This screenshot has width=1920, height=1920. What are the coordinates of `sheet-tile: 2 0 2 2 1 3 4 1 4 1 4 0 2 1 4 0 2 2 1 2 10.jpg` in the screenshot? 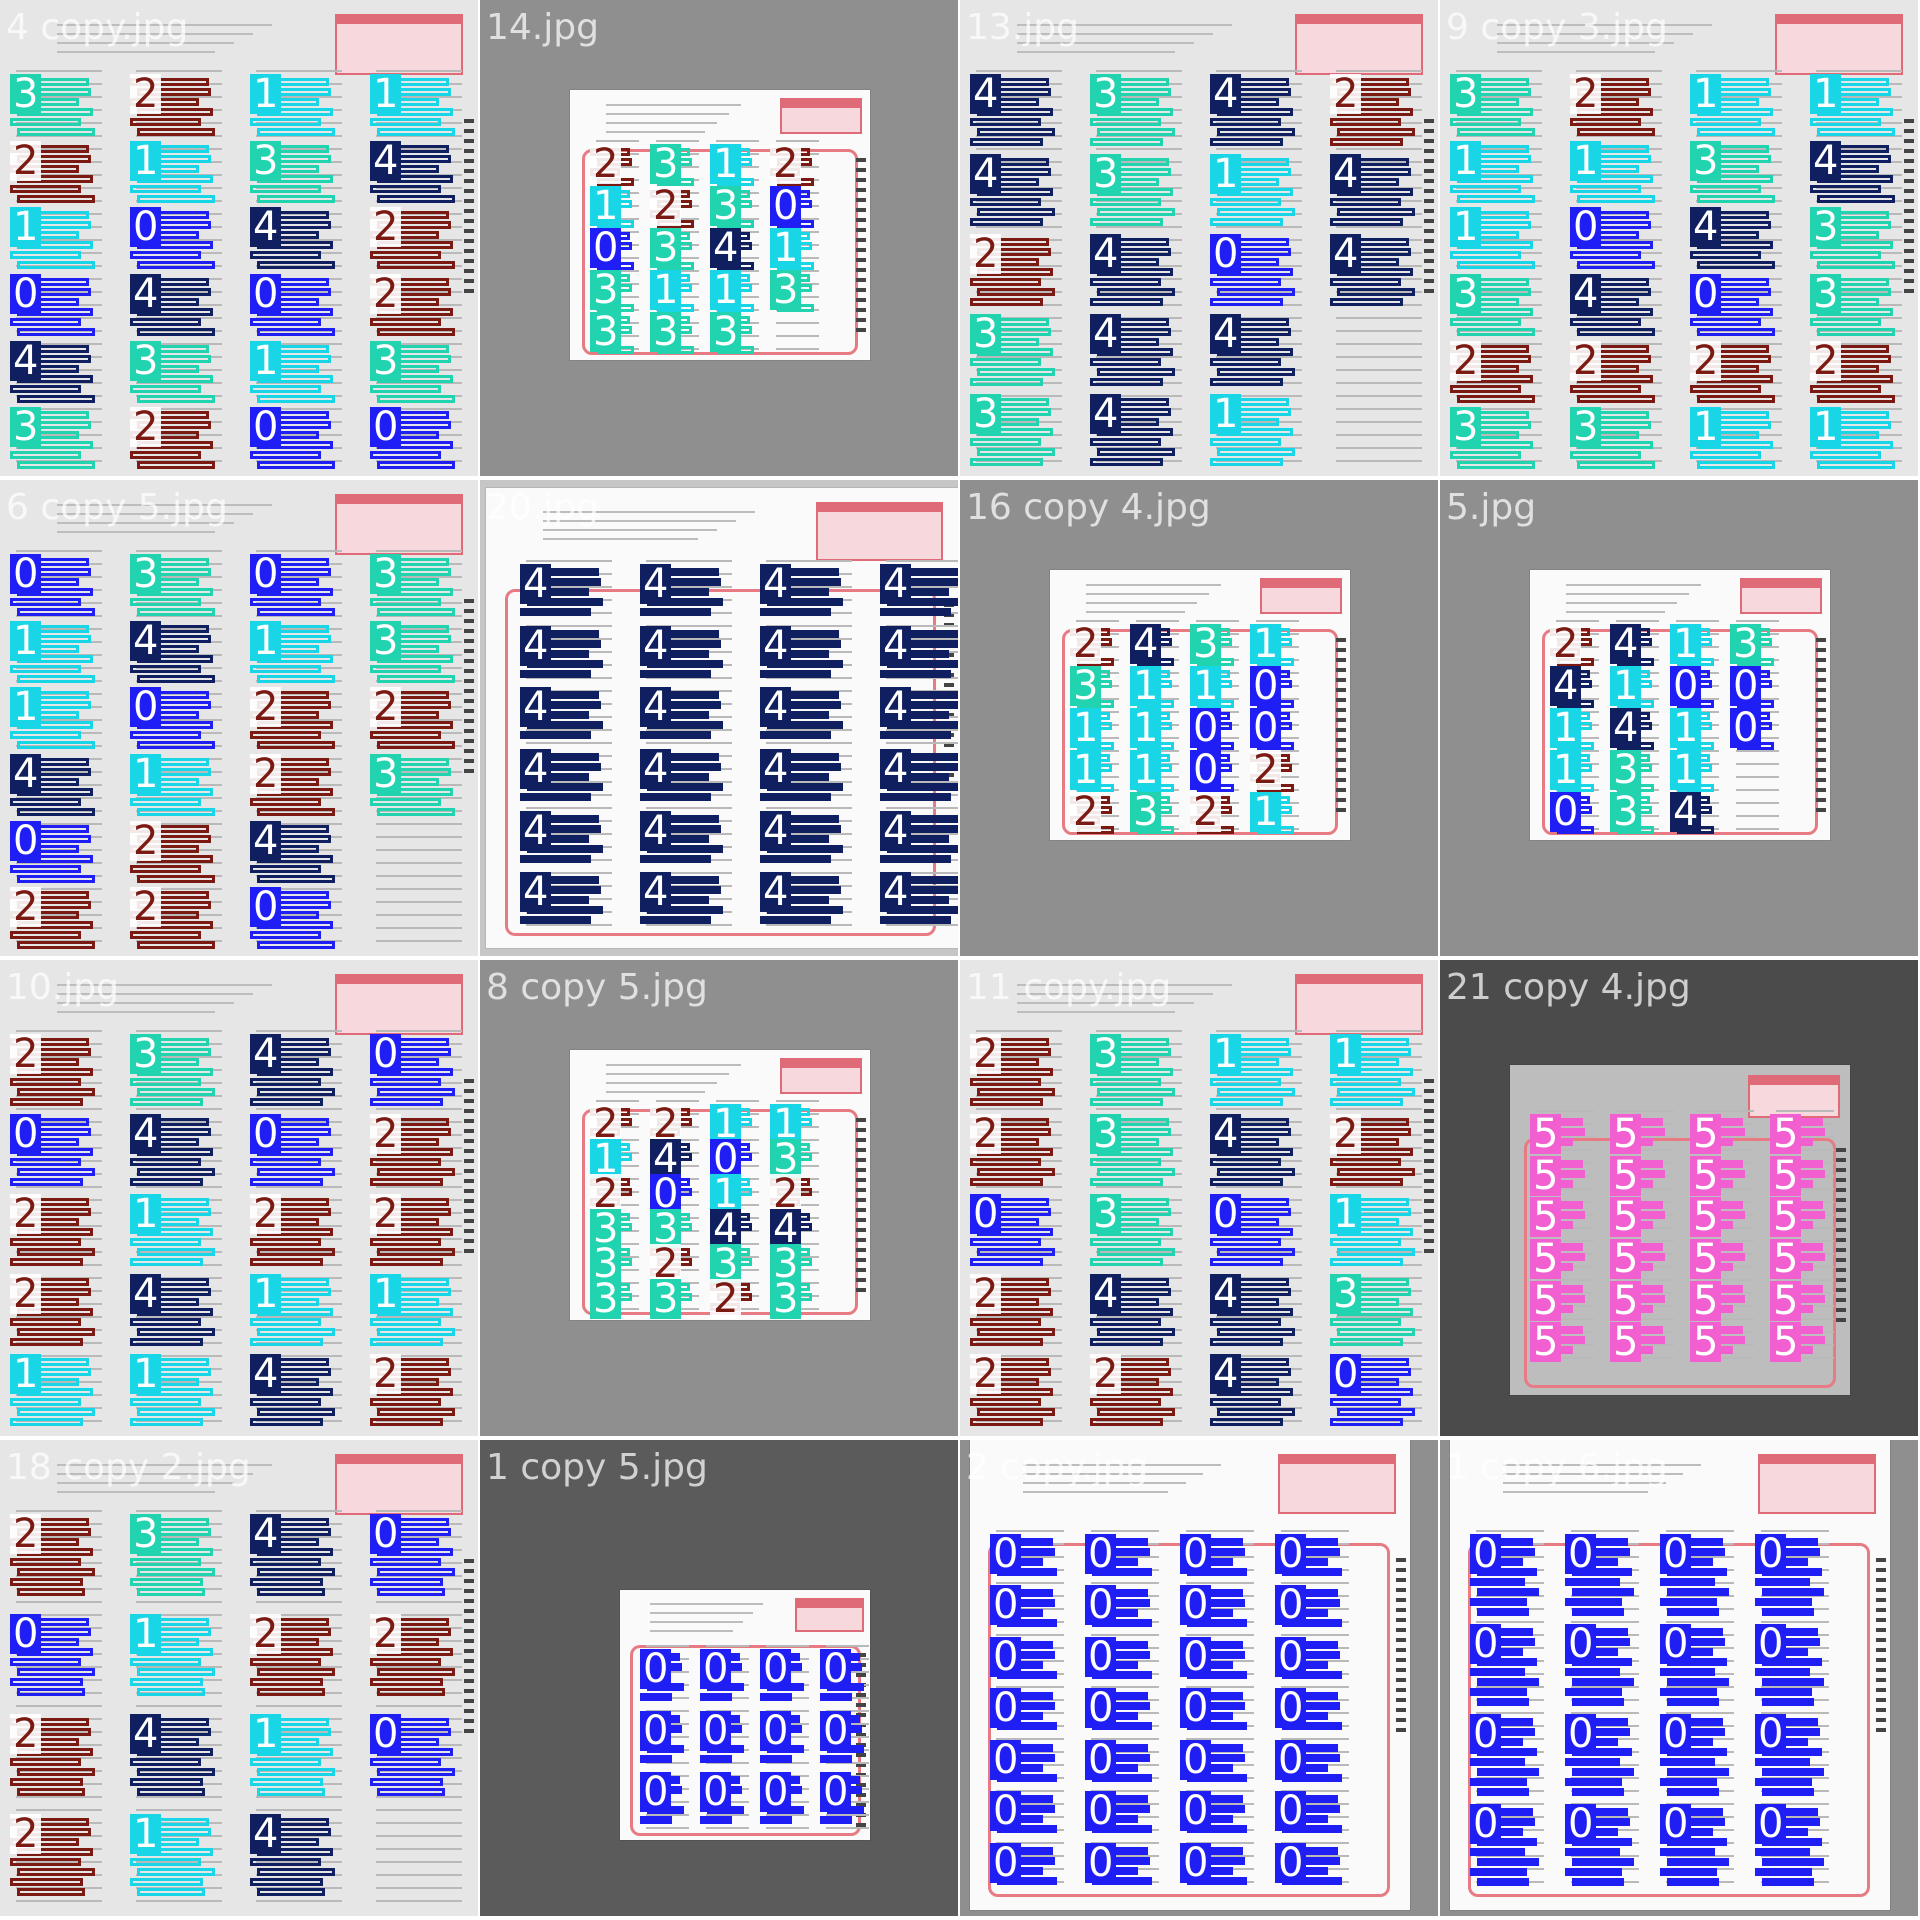 It's located at (239, 1198).